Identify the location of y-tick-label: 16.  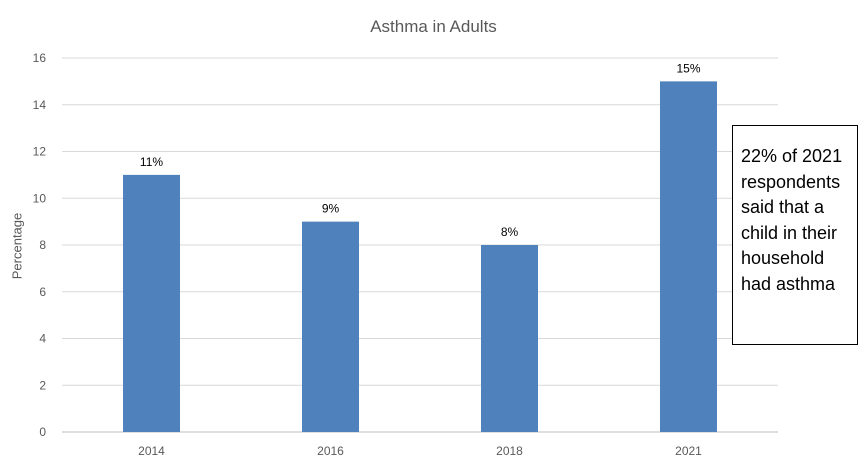
(40, 58).